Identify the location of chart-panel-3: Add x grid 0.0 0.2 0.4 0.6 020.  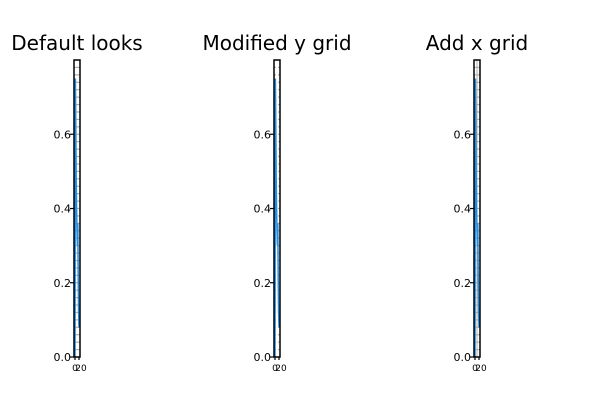
(477, 202).